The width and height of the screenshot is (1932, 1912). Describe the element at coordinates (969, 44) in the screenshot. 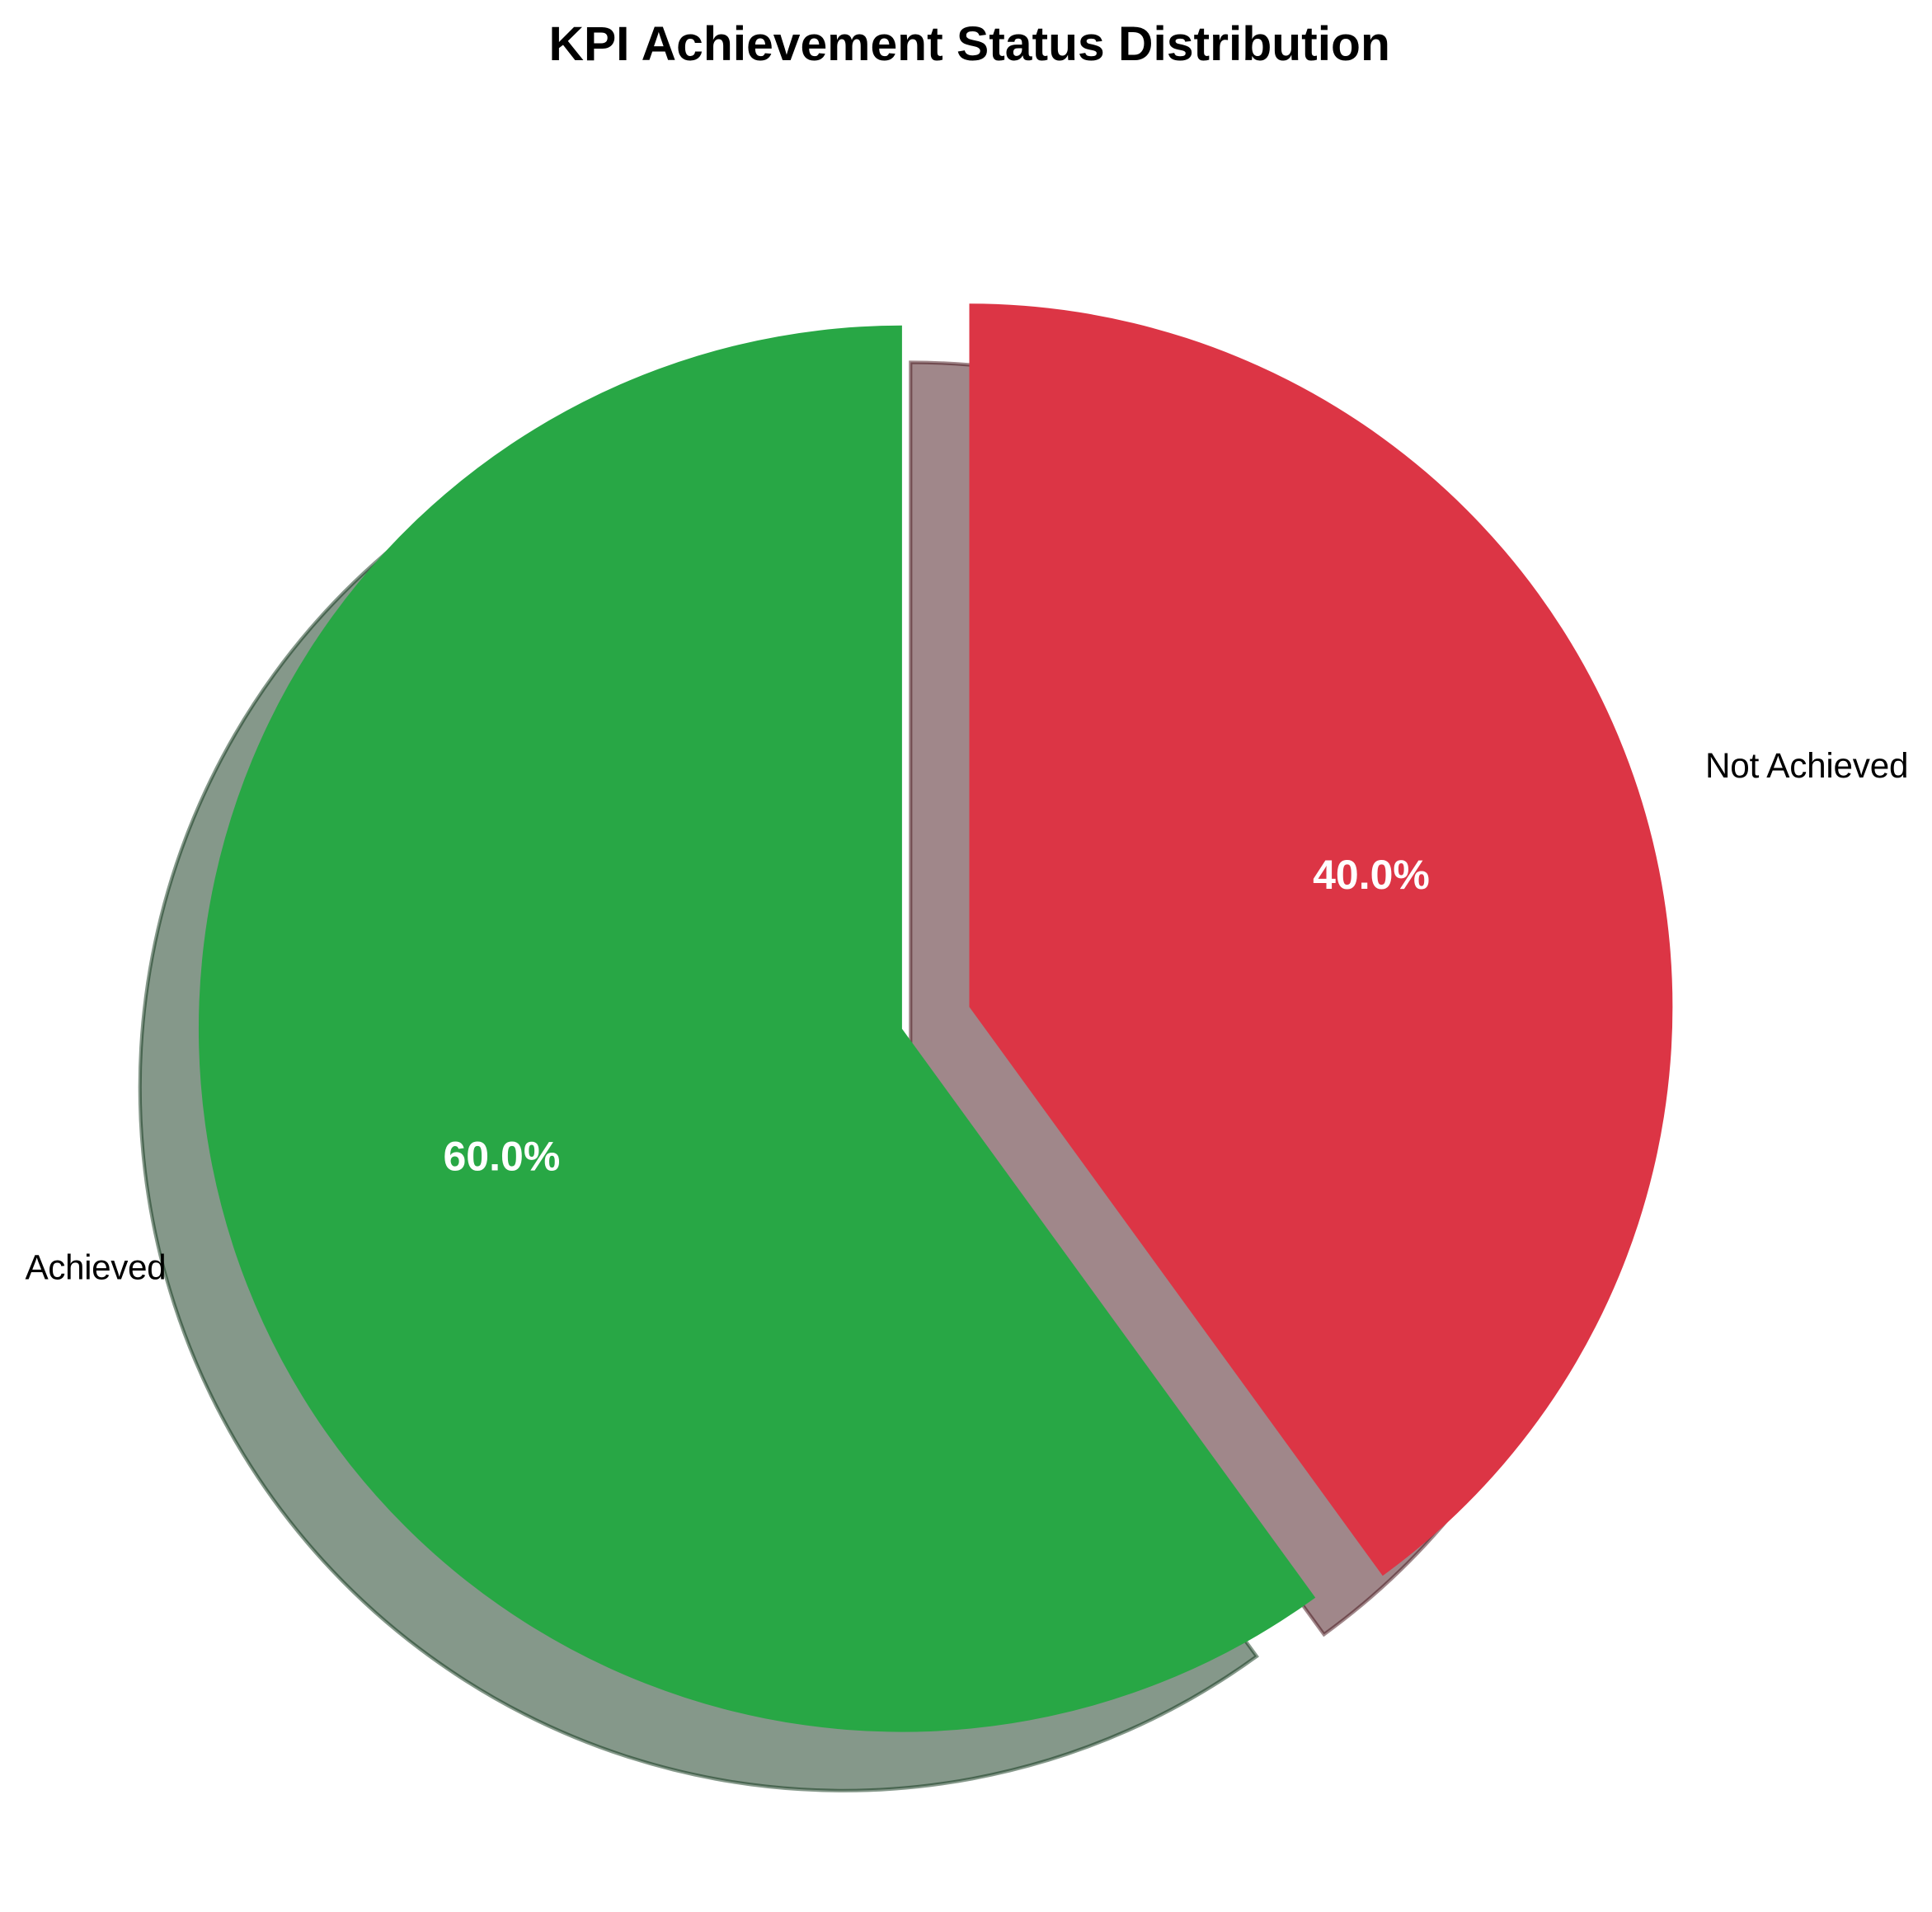

I see `svg-text:KPI Achievement Status Distrib: KPI Achievement Status Distribution` at that location.